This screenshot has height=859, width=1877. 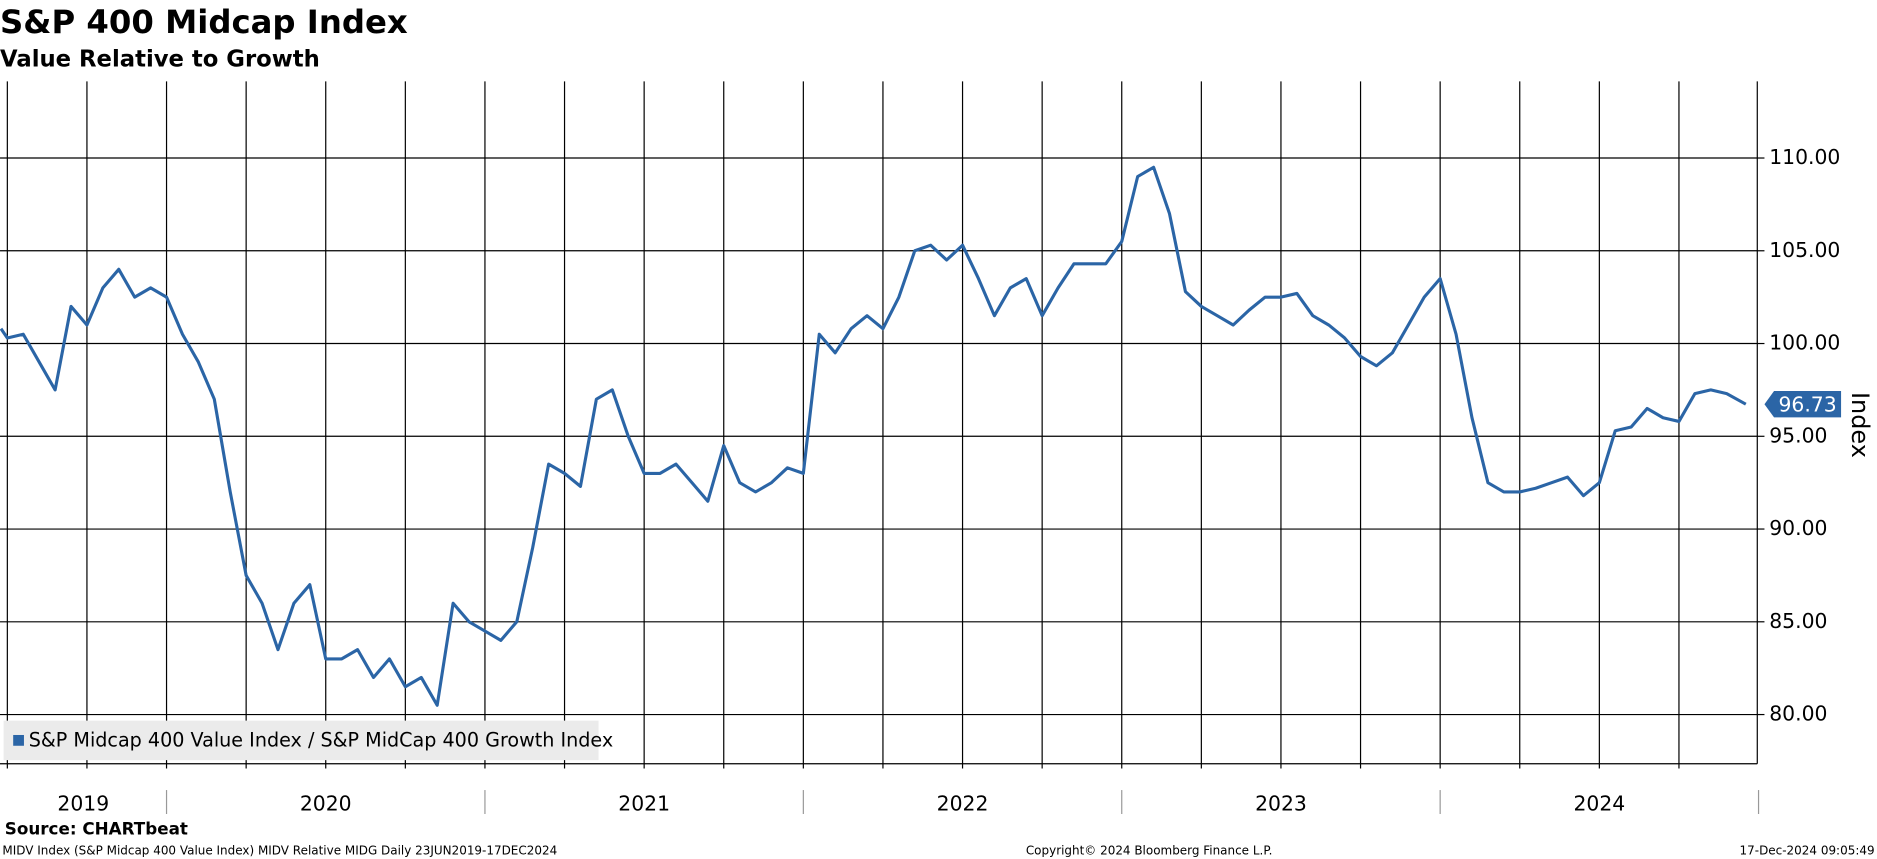 I want to click on y-tick-label: 85.00, so click(x=1798, y=621).